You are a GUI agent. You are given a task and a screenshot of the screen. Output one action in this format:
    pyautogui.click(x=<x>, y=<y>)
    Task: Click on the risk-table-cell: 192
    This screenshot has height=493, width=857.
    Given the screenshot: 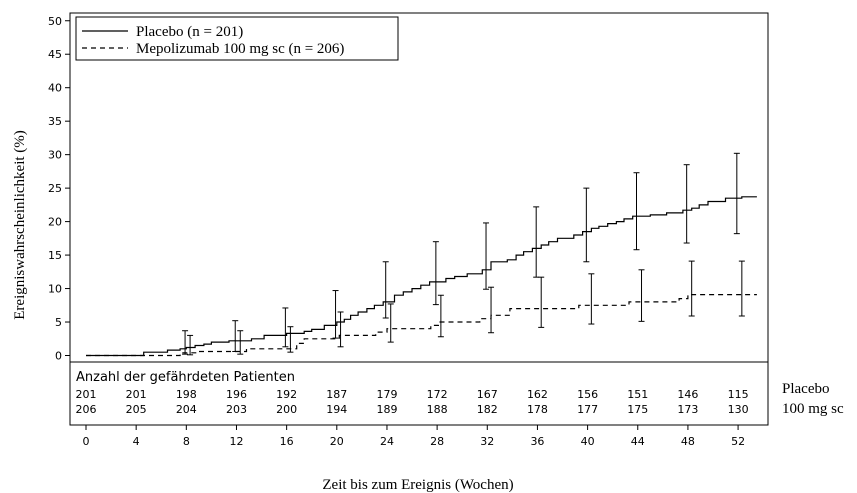 What is the action you would take?
    pyautogui.click(x=286, y=394)
    